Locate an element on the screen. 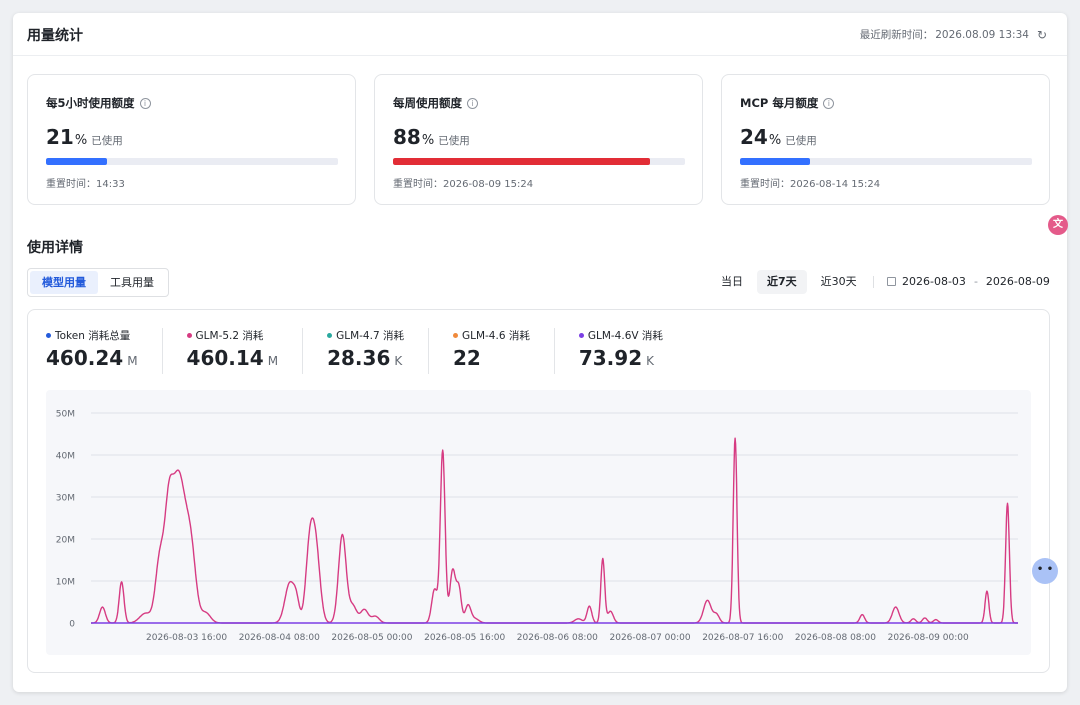 Image resolution: width=1080 pixels, height=705 pixels. calendar-icon is located at coordinates (891, 281).